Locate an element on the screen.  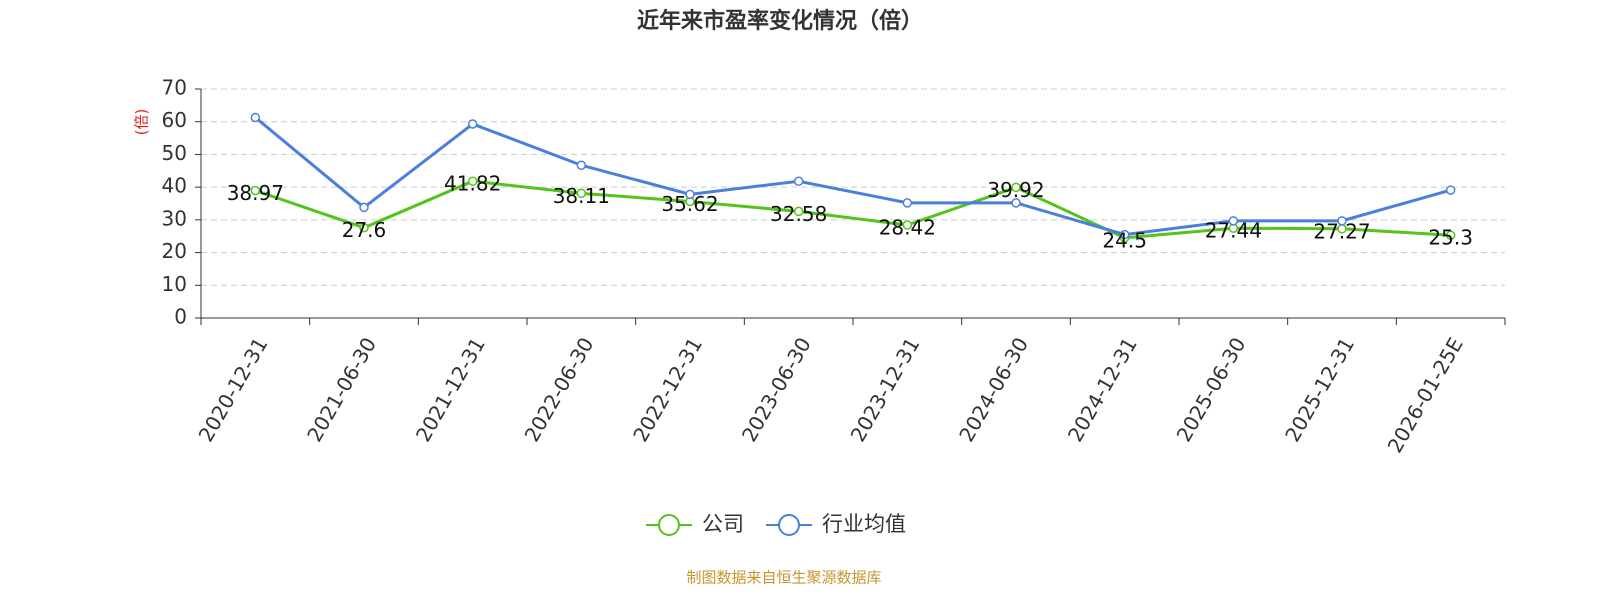
y-tick-label: 70 is located at coordinates (174, 88).